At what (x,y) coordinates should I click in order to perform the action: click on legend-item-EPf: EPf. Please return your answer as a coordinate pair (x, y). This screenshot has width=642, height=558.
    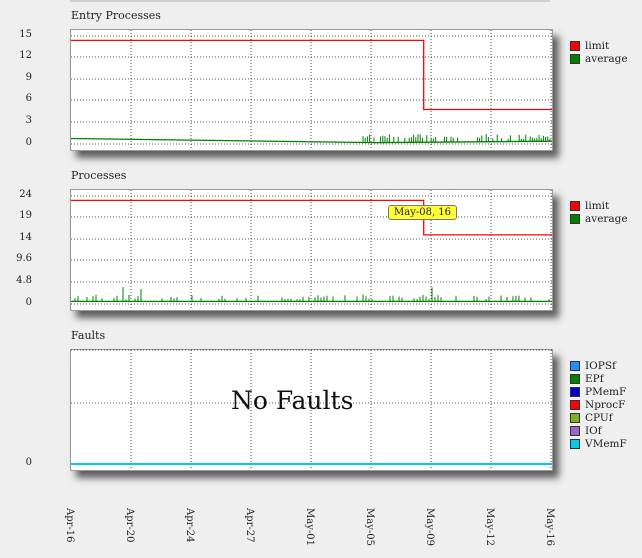
    Looking at the image, I should click on (598, 378).